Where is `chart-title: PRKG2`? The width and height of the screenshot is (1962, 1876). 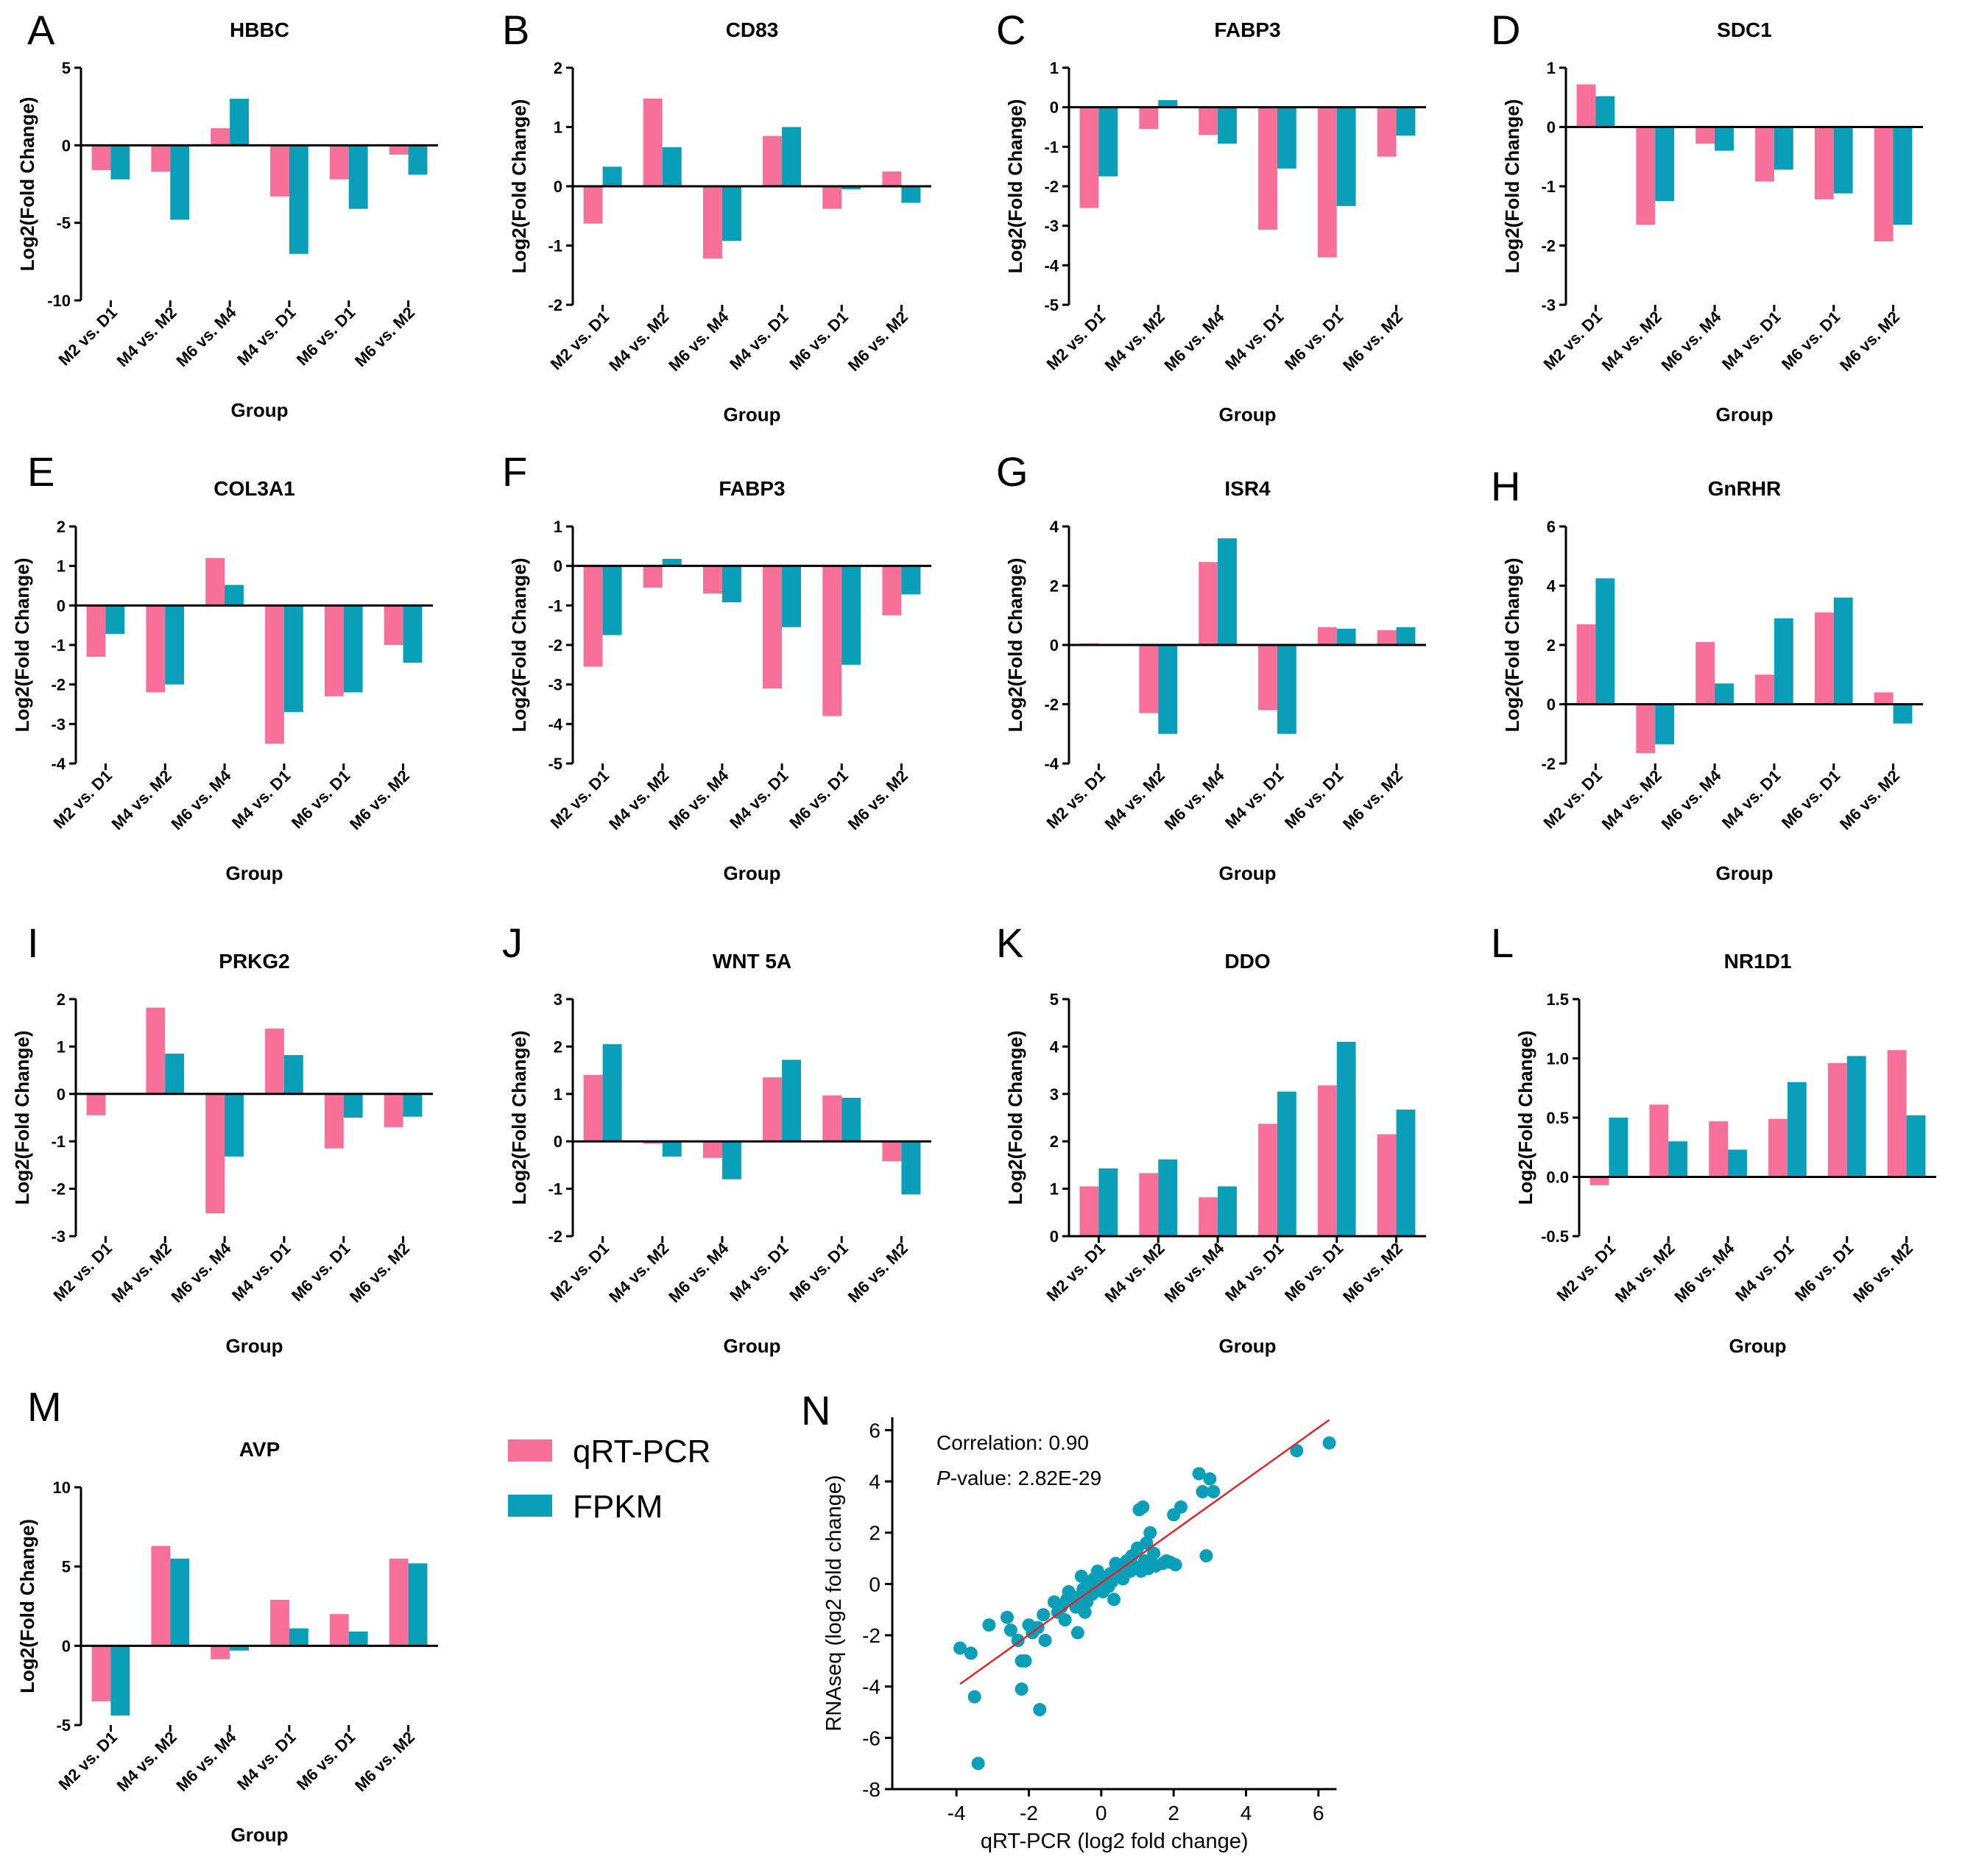 chart-title: PRKG2 is located at coordinates (254, 962).